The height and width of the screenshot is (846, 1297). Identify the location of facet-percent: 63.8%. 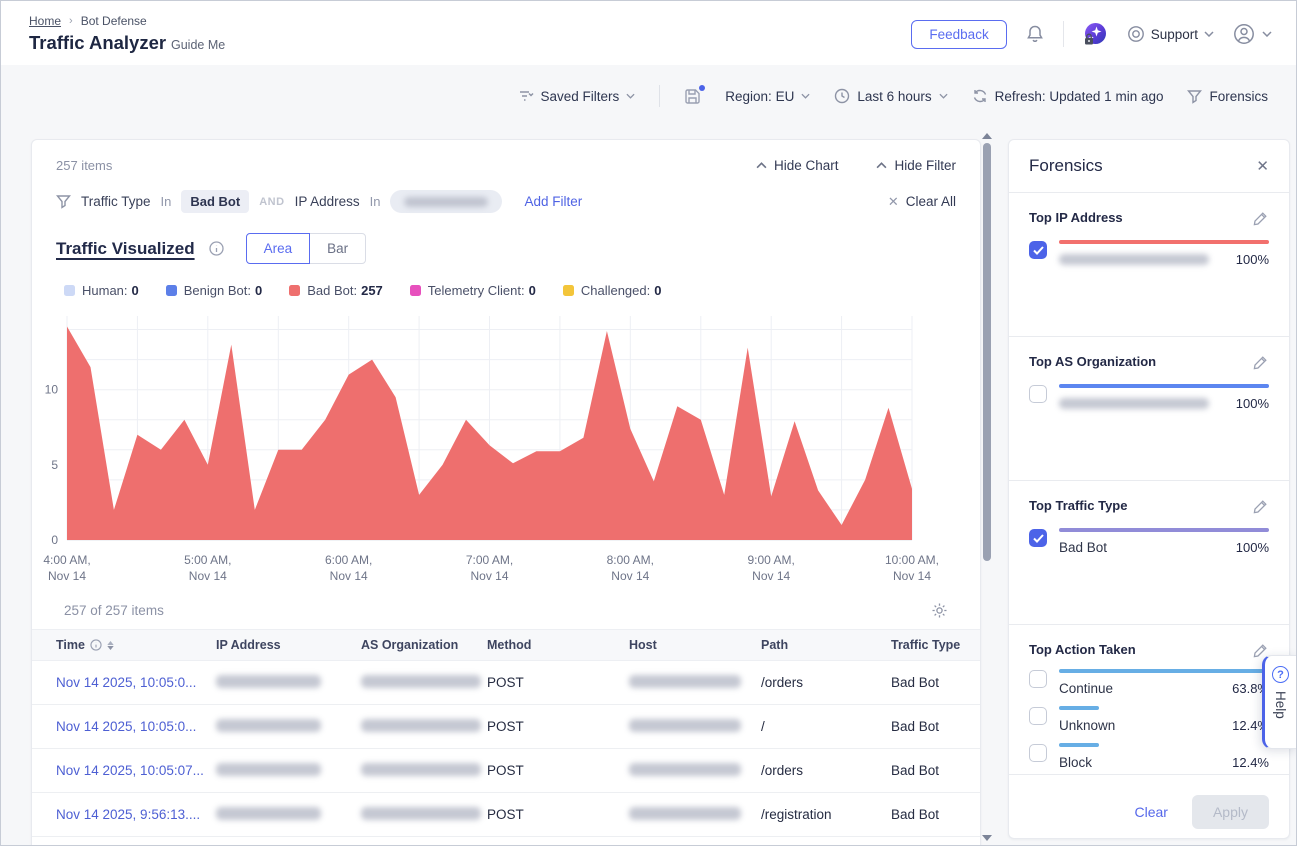
(1250, 688).